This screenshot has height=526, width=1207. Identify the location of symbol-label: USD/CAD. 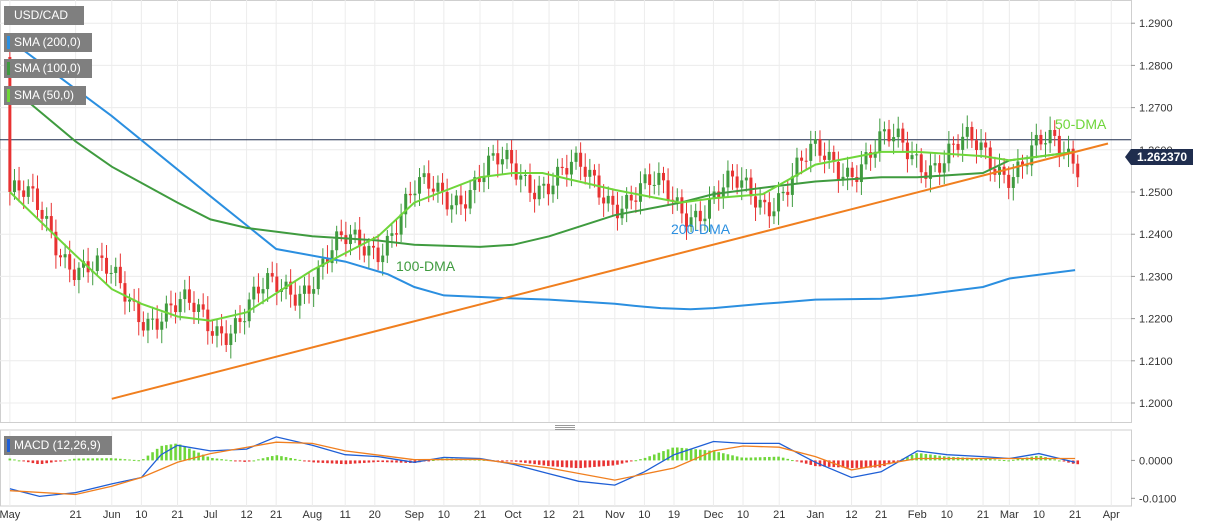
(41, 15).